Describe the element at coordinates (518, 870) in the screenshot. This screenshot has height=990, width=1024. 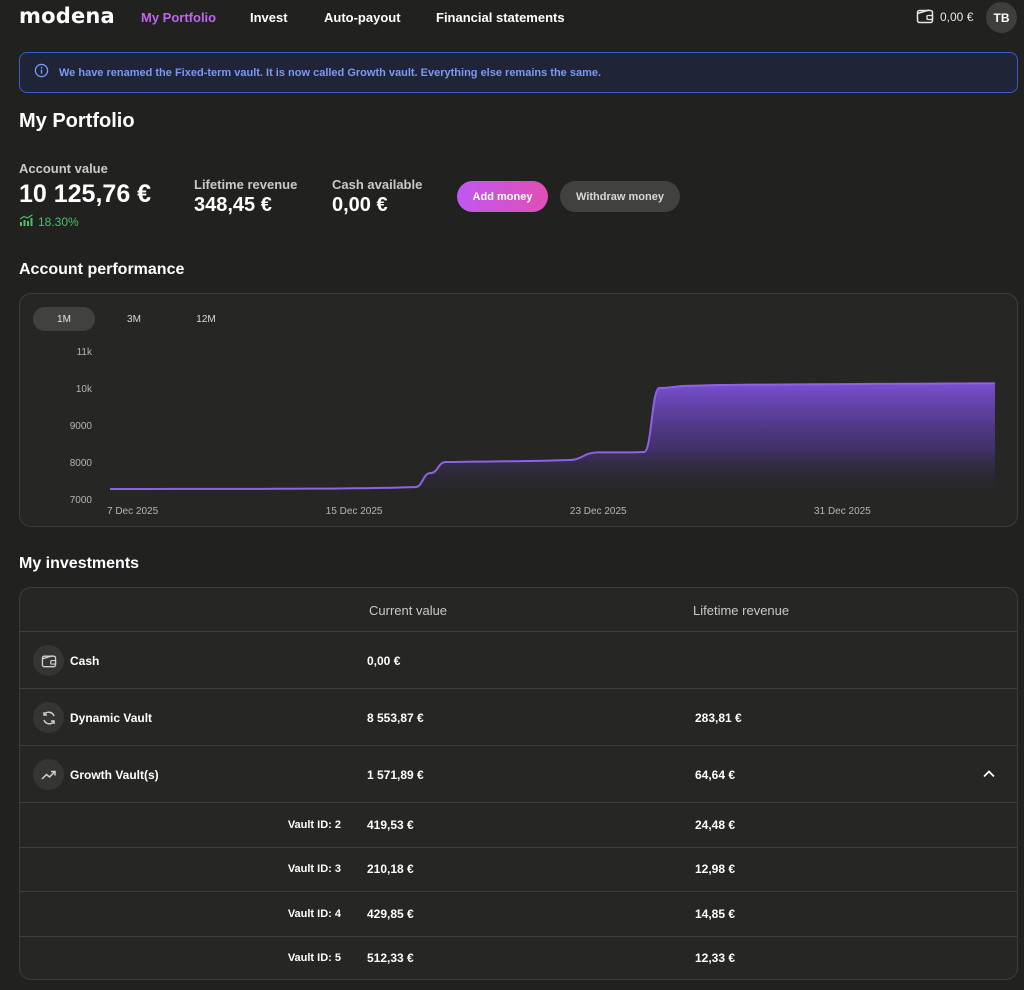
I see `vault-row: Vault ID: 3 210,18 € 12,98 €` at that location.